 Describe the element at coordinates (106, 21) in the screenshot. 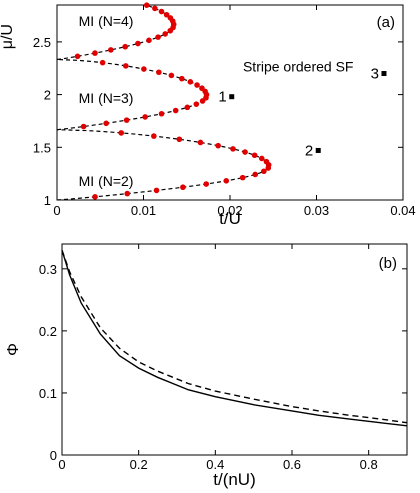

I see `lobe-label: MI (N=4)` at that location.